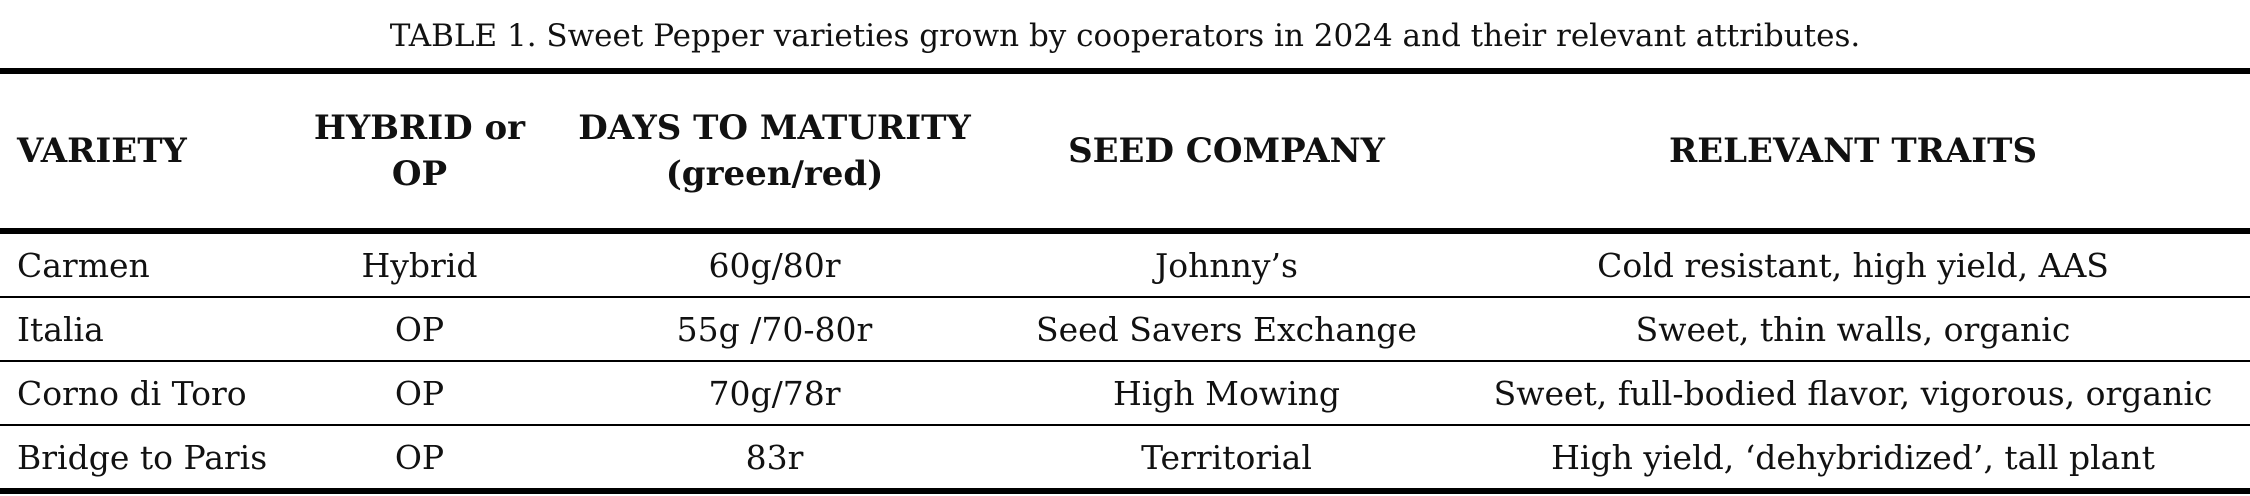 Image resolution: width=2250 pixels, height=496 pixels. Describe the element at coordinates (143, 328) in the screenshot. I see `table-cell: Italia` at that location.